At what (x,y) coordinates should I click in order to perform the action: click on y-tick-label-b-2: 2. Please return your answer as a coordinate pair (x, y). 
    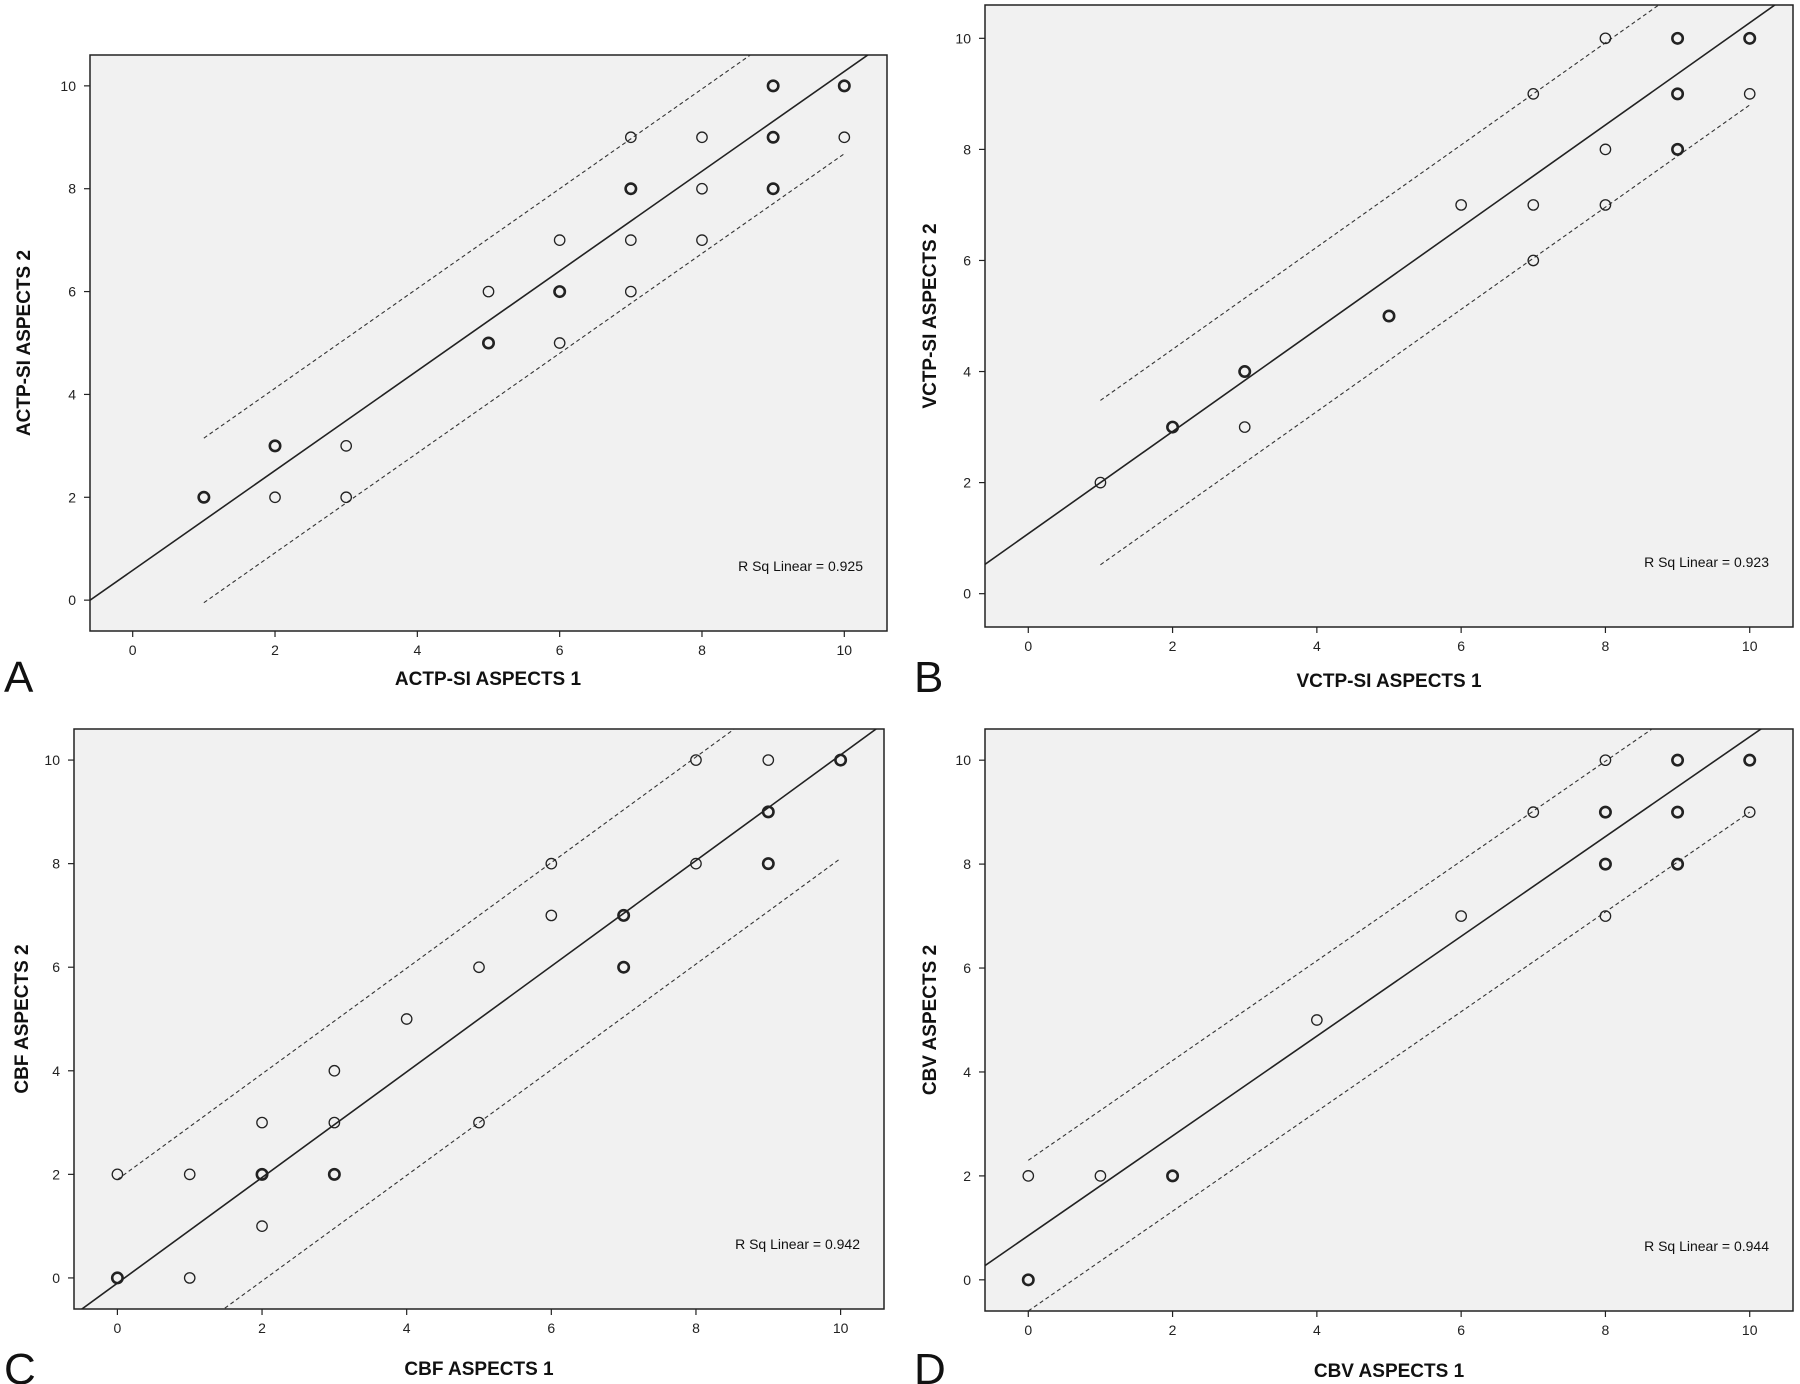
    Looking at the image, I should click on (967, 483).